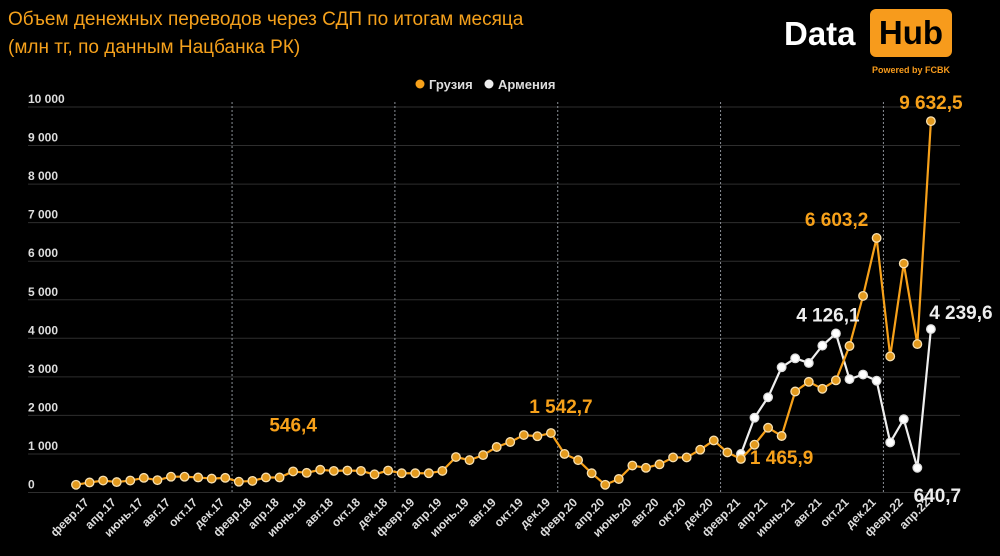  Describe the element at coordinates (43, 407) in the screenshot. I see `y-tick-label: 2 000` at that location.